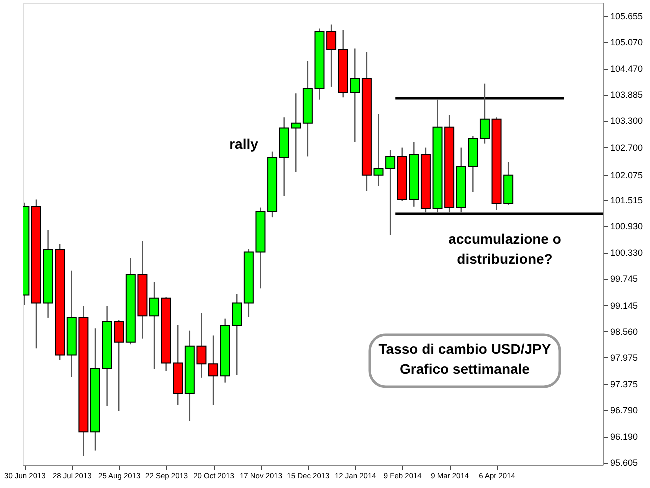  I want to click on annotation: rally, so click(244, 144).